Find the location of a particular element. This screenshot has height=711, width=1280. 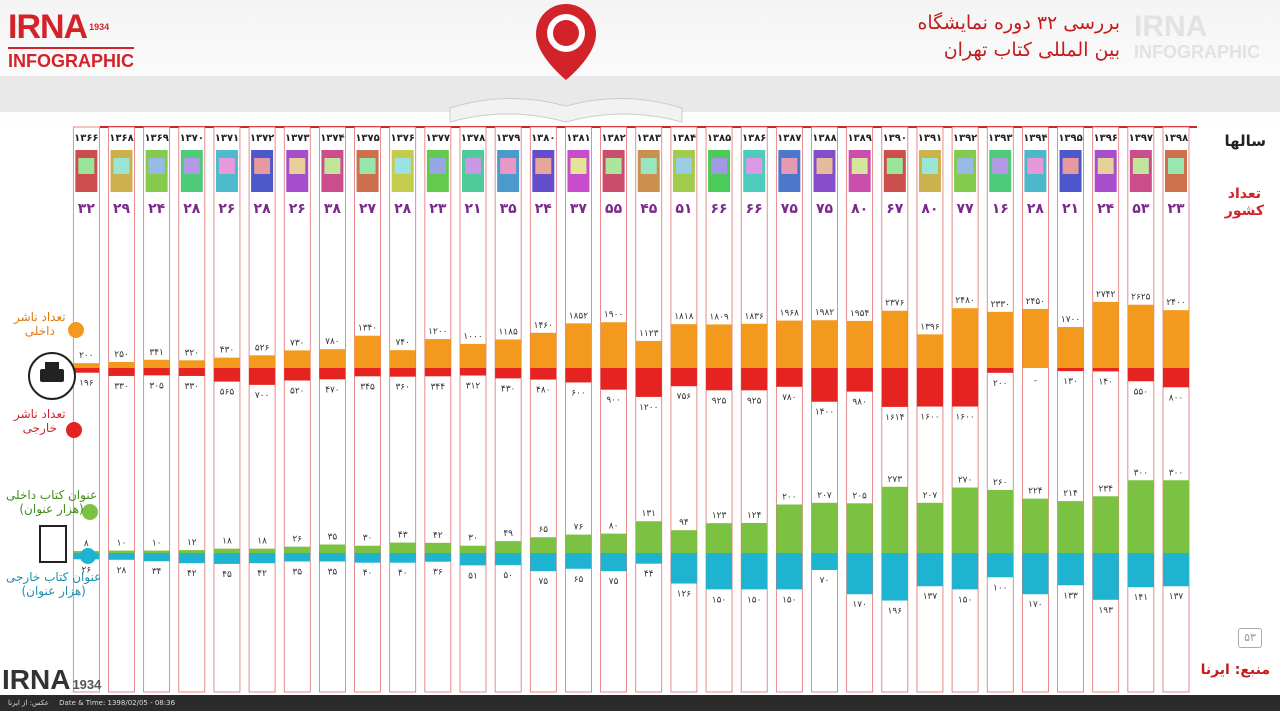

domestic-titles-value: ۲۷۳ is located at coordinates (895, 480).